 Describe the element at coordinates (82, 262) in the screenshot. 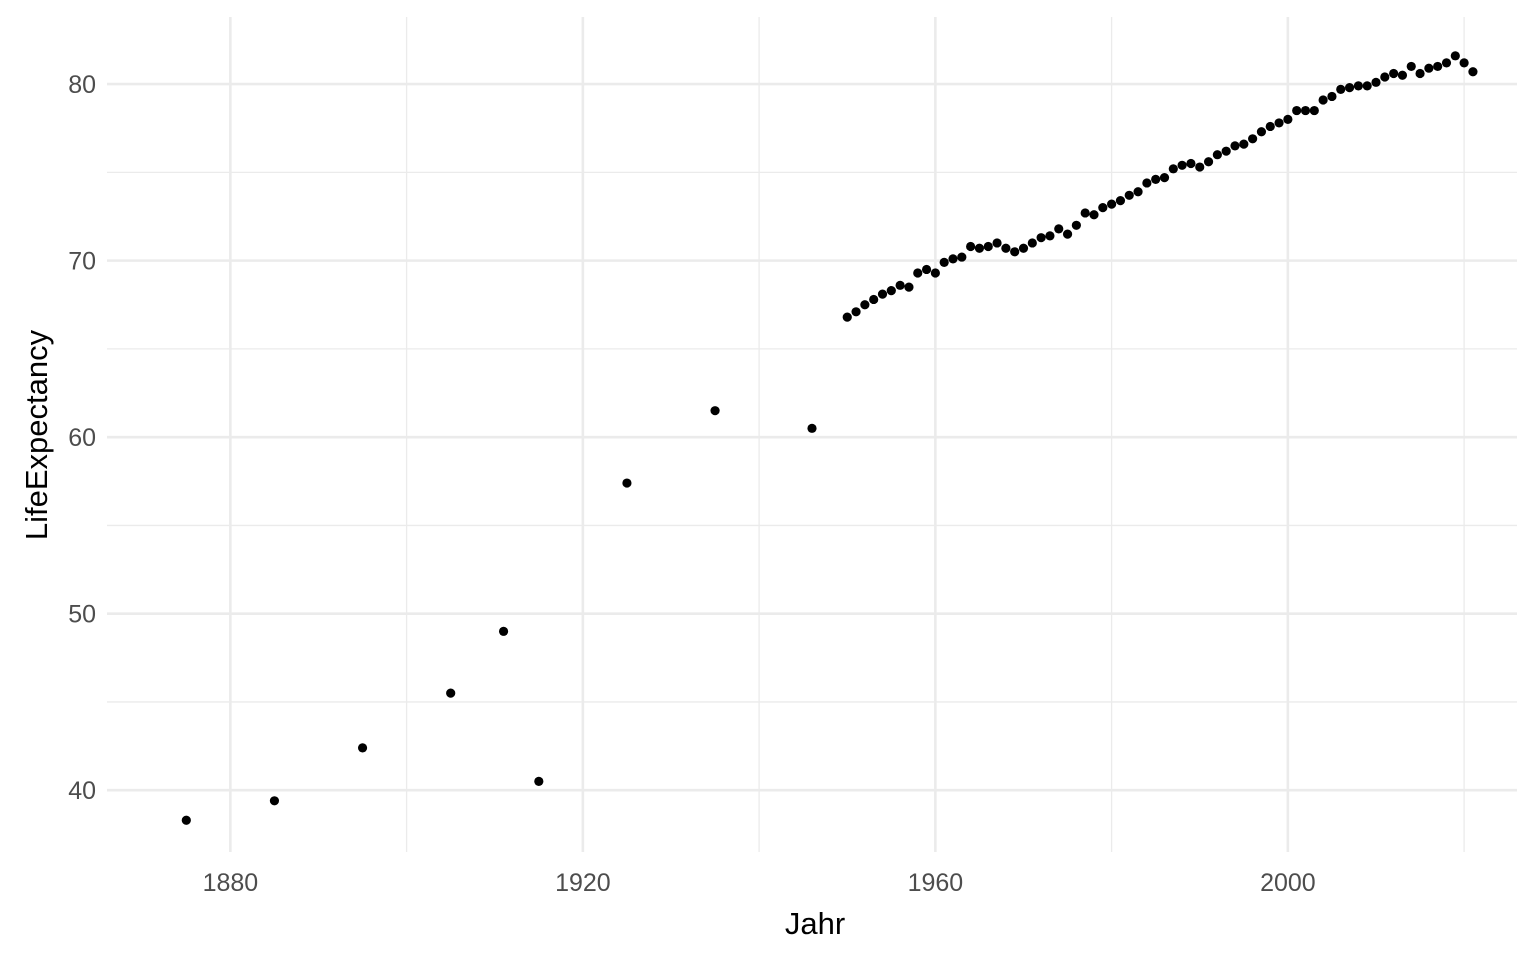

I see `y-tick-label: 70` at that location.